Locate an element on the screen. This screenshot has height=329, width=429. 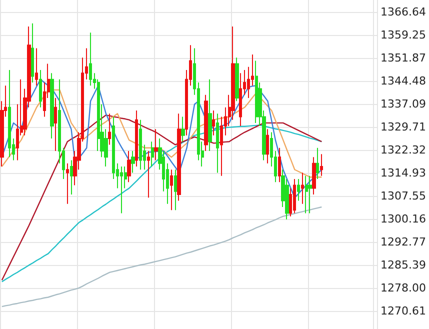
y-tick-label: 1270.61 is located at coordinates (403, 311).